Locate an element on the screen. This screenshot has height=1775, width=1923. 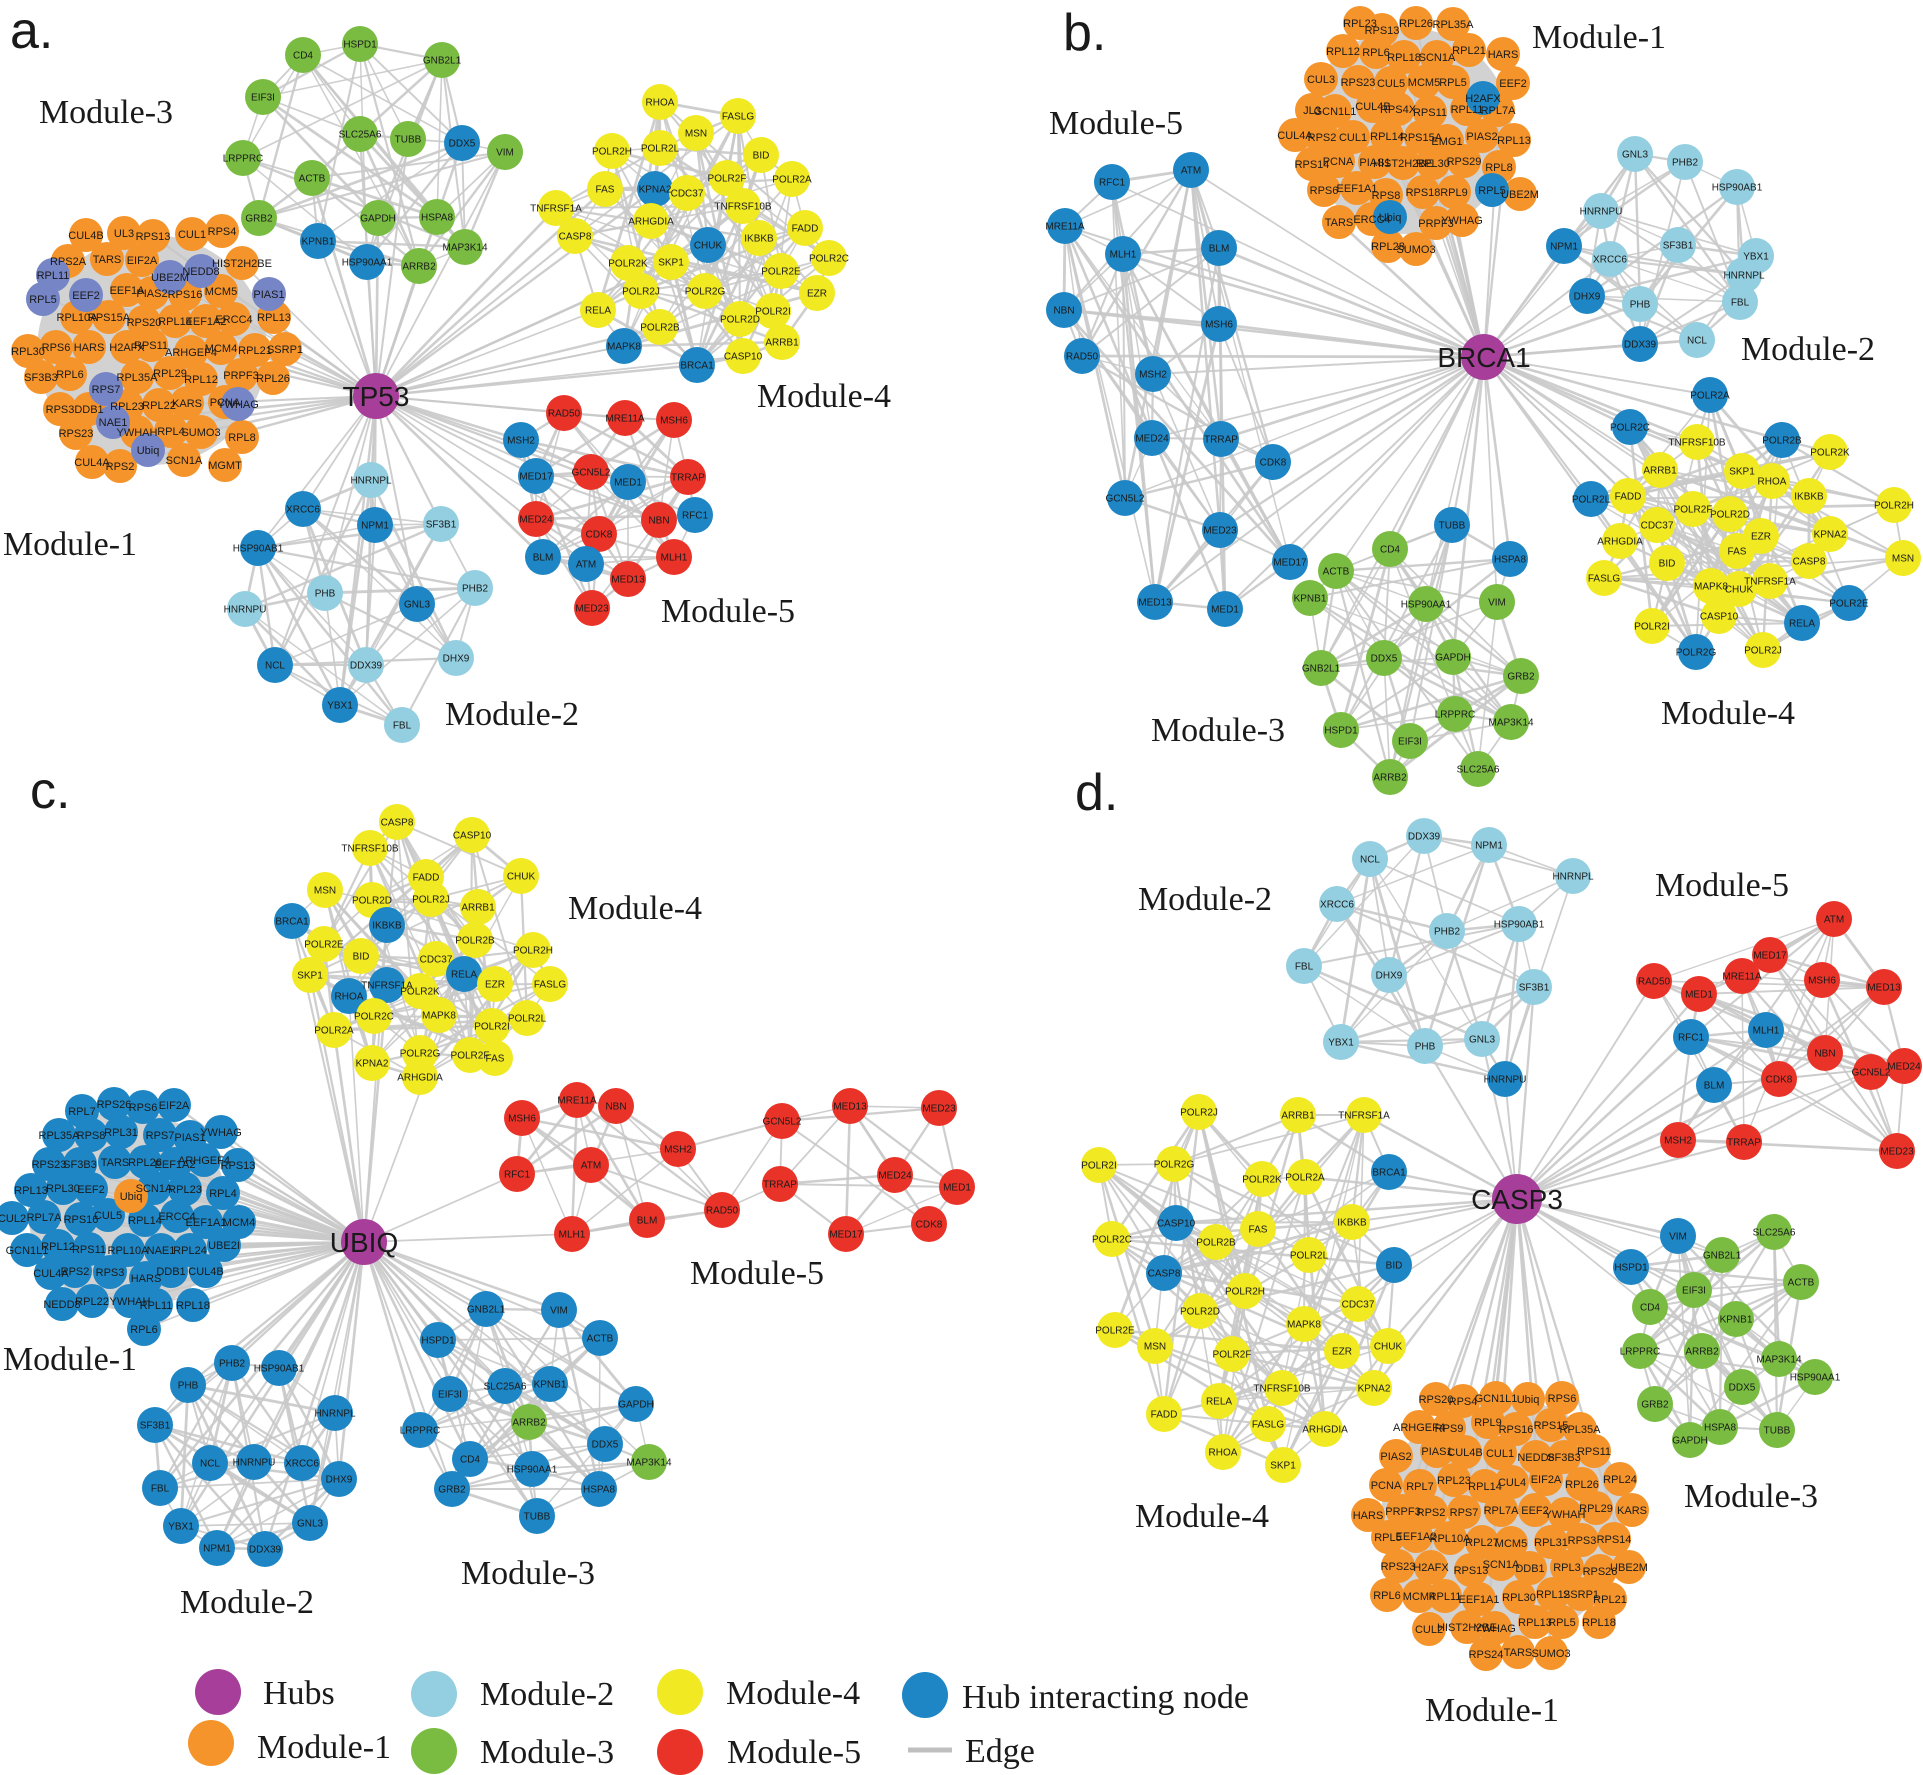
svg-text: TUBB is located at coordinates (537, 1517).